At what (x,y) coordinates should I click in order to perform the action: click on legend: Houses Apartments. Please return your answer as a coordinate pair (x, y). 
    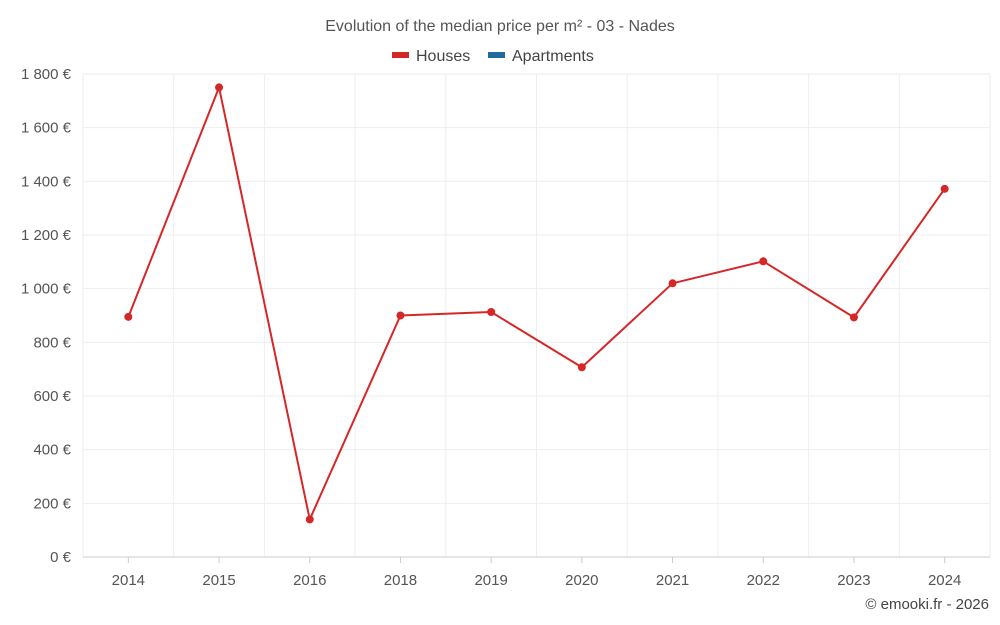
    Looking at the image, I should click on (493, 56).